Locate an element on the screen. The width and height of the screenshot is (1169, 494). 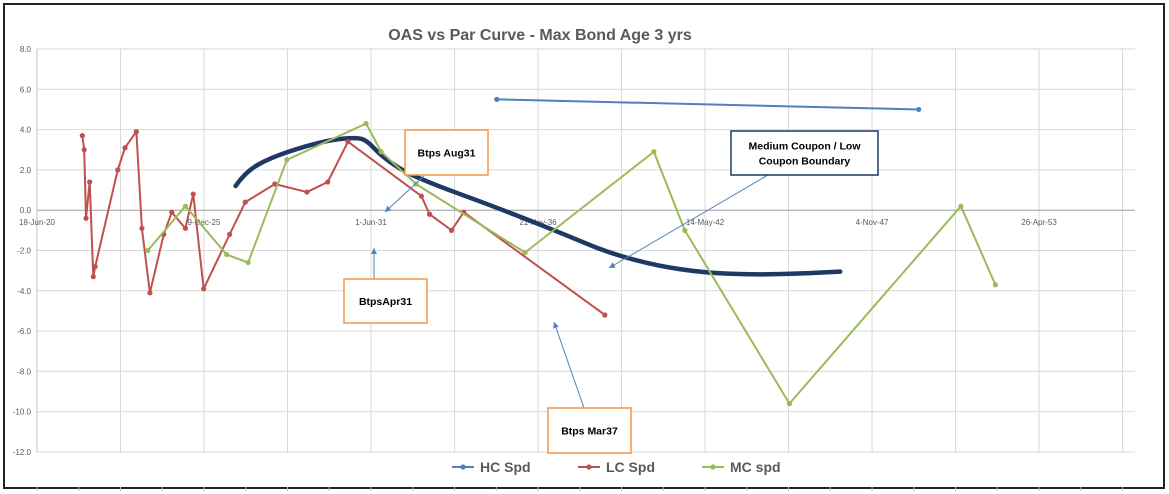
annotation-label: Medium Coupon / Low is located at coordinates (805, 147).